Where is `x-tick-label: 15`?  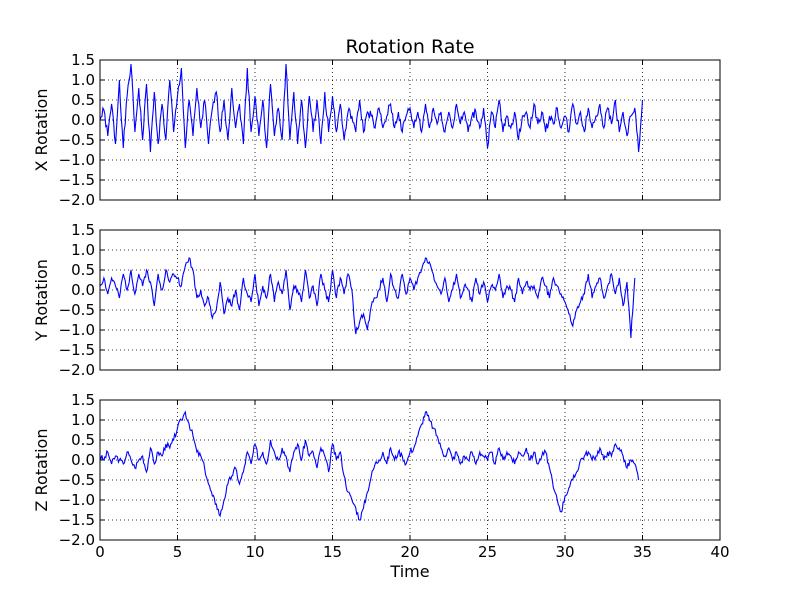
x-tick-label: 15 is located at coordinates (332, 552).